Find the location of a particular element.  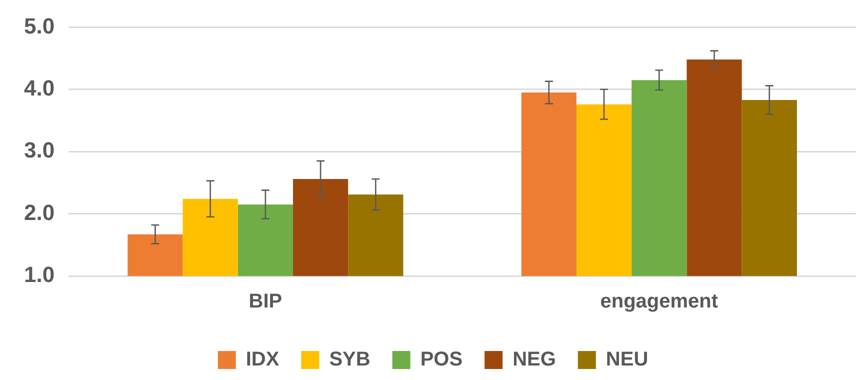

y-tick-label: 1.0 is located at coordinates (39, 275).